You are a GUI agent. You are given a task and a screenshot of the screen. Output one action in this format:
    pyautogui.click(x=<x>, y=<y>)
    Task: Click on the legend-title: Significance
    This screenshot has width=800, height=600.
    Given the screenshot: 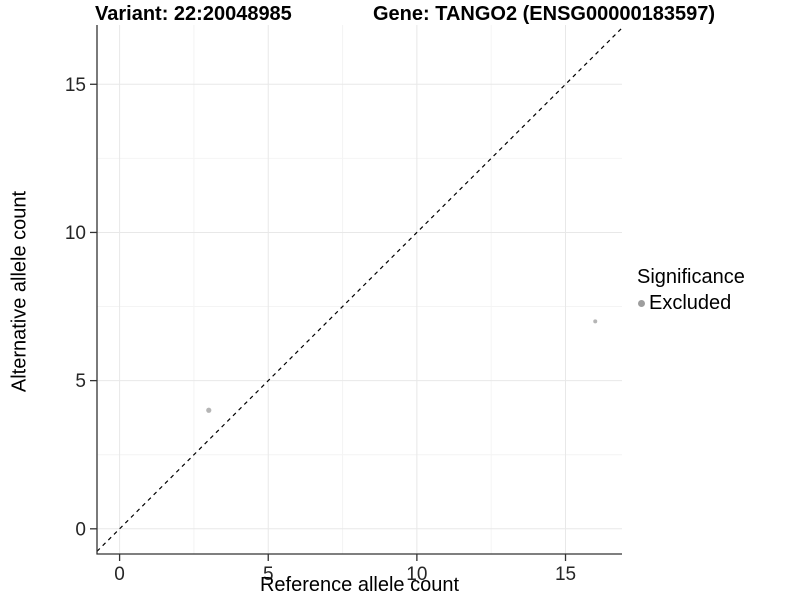 What is the action you would take?
    pyautogui.click(x=691, y=277)
    